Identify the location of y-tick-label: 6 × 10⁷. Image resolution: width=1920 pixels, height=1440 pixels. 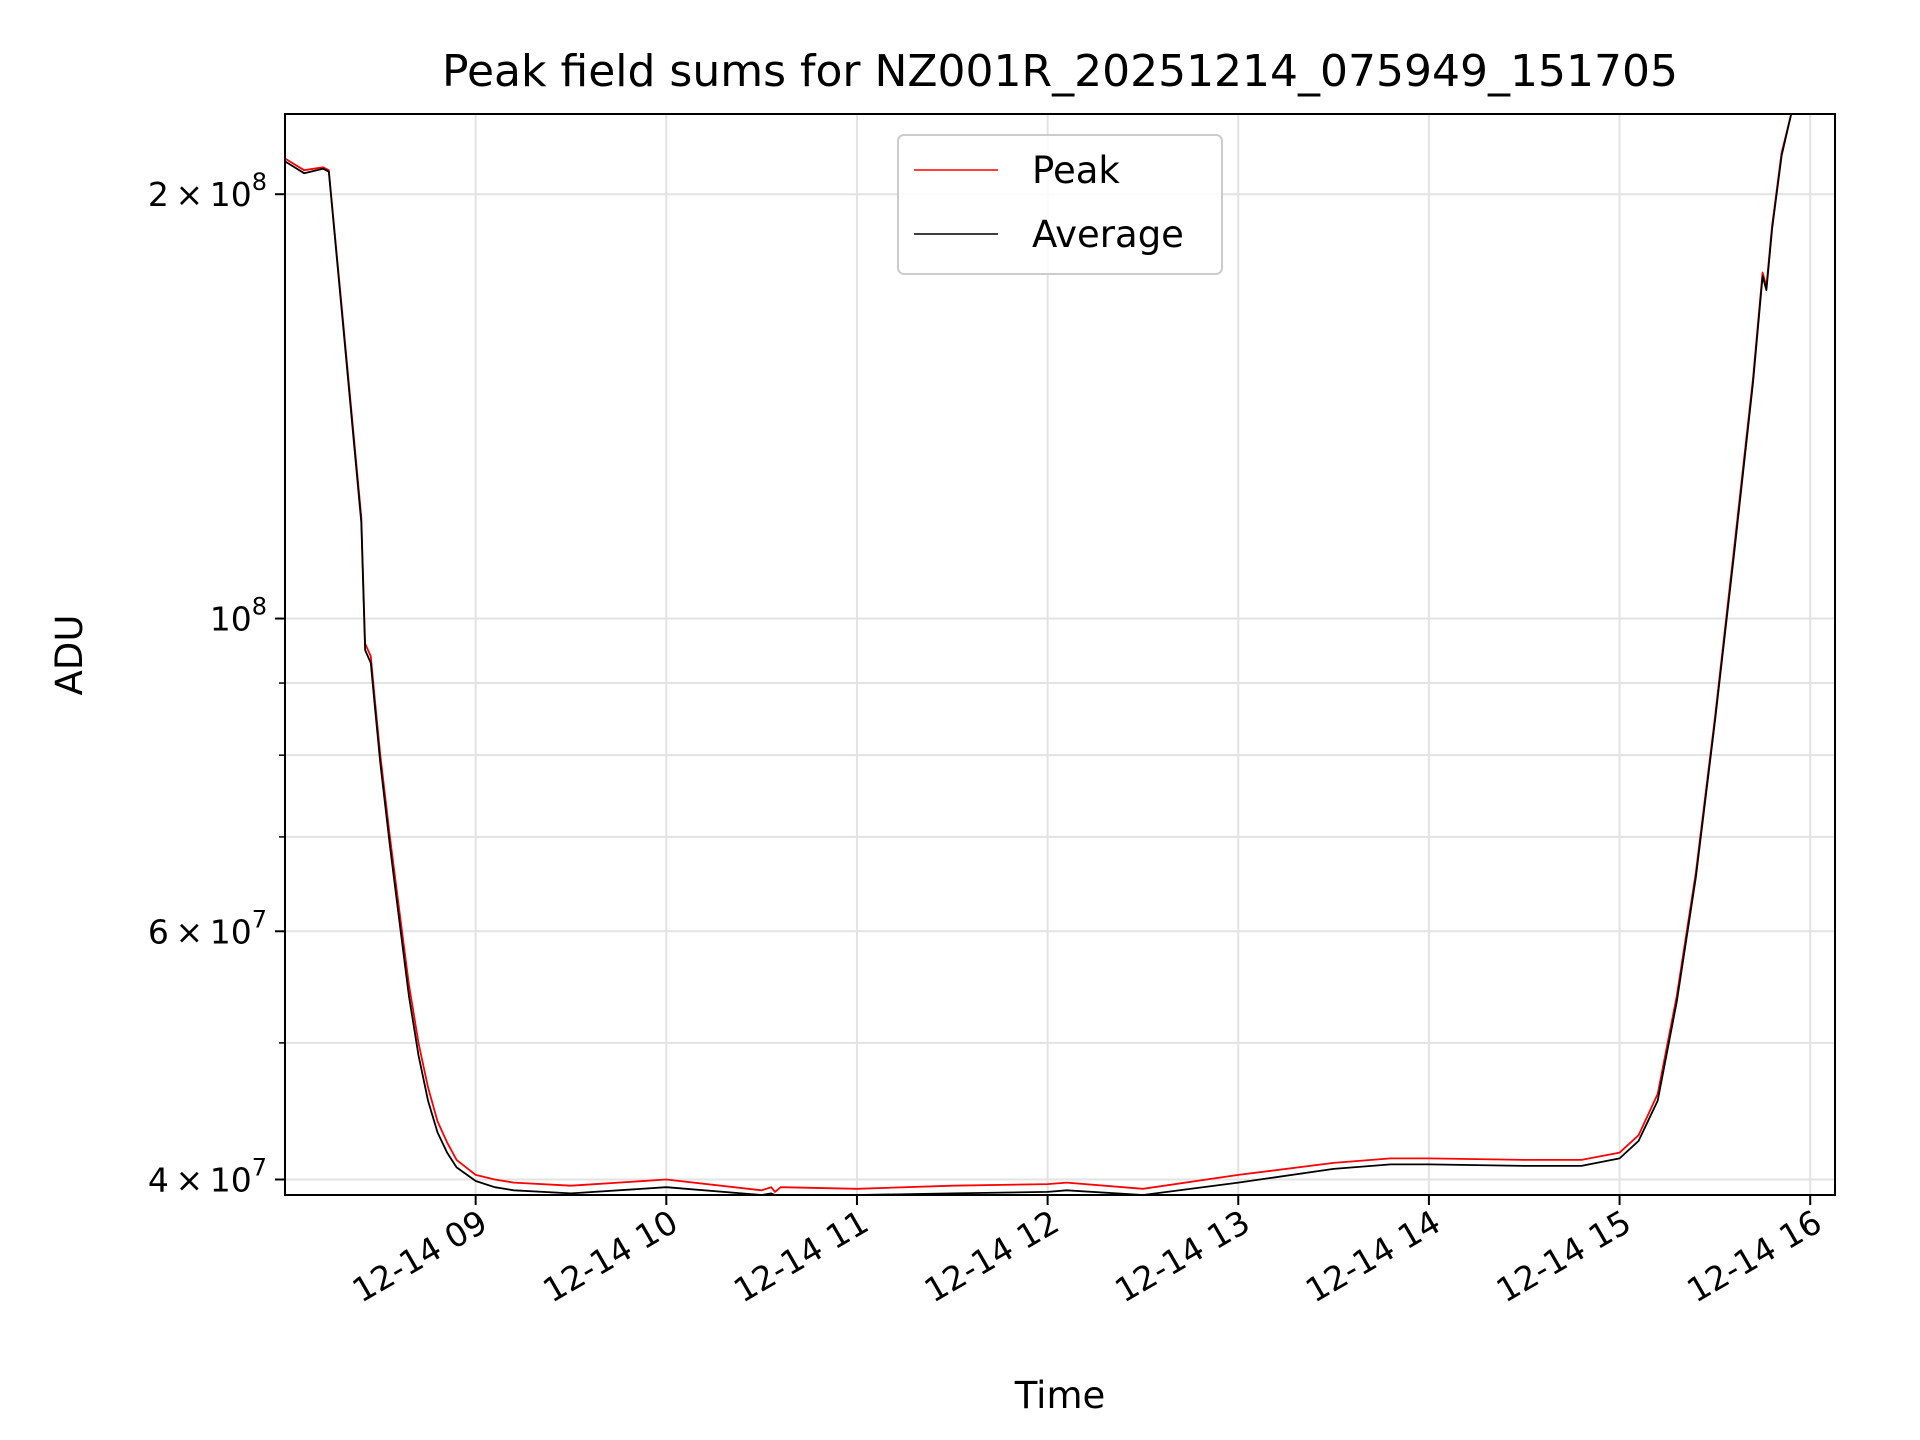
(207, 928).